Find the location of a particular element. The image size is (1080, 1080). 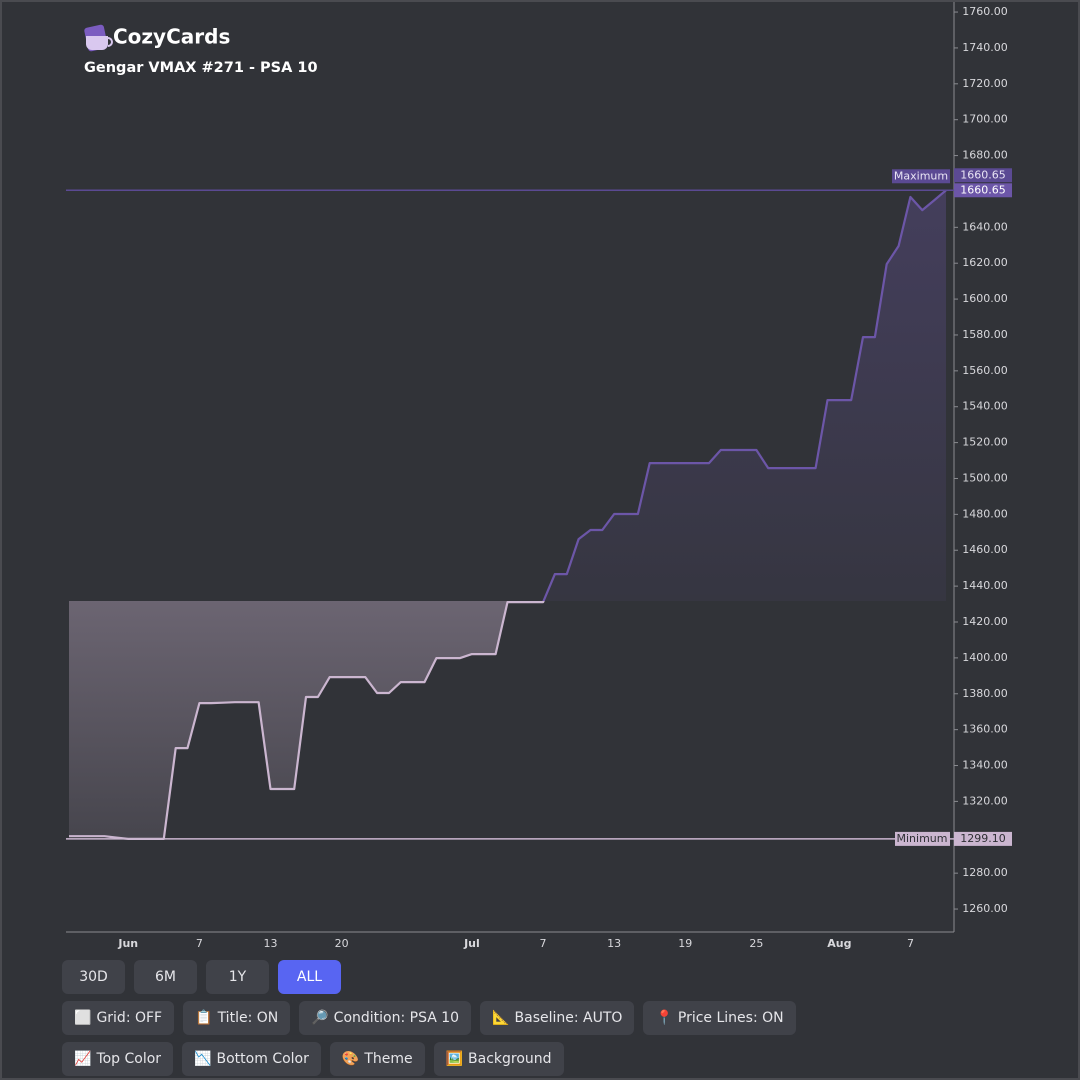

button: 1Y is located at coordinates (237, 977).